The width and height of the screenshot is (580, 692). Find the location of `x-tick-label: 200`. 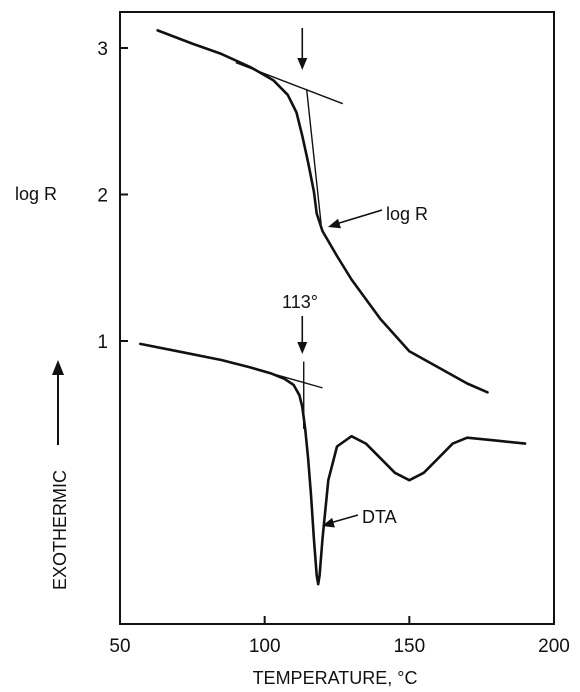

x-tick-label: 200 is located at coordinates (554, 646).